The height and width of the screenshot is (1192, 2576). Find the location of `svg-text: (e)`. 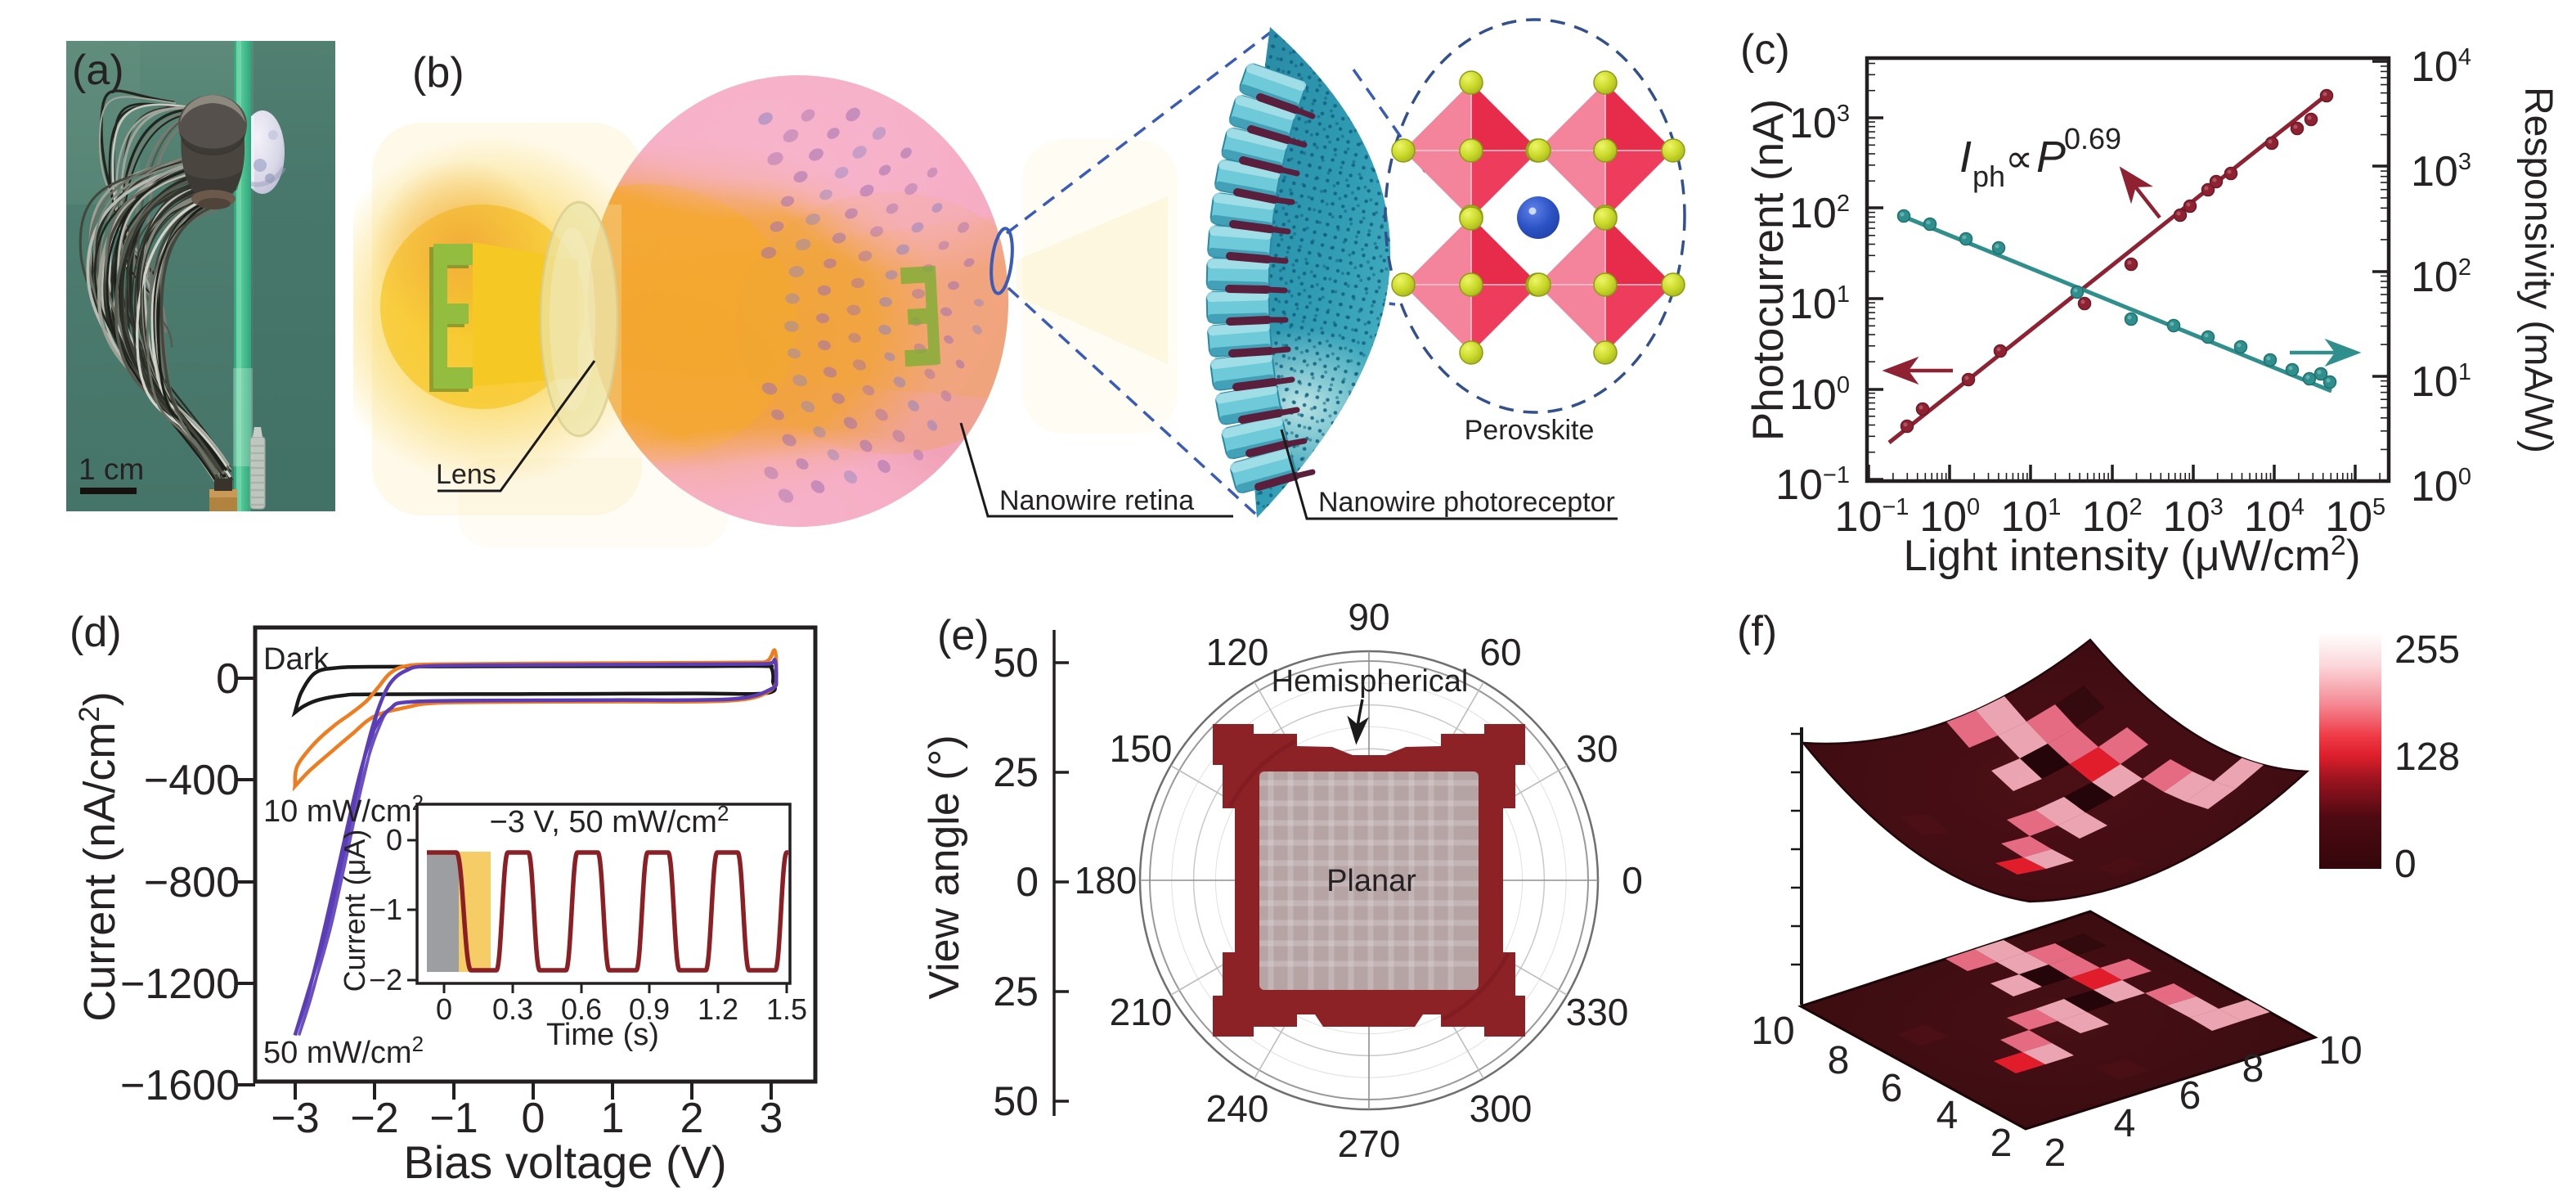

svg-text: (e) is located at coordinates (964, 635).